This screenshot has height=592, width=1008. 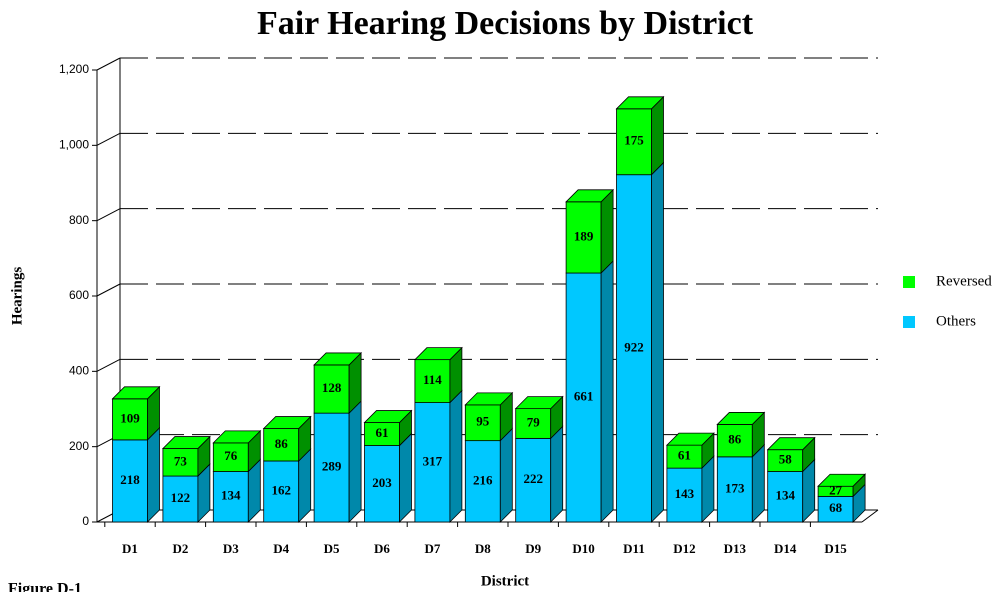 I want to click on data-label: 216, so click(x=483, y=479).